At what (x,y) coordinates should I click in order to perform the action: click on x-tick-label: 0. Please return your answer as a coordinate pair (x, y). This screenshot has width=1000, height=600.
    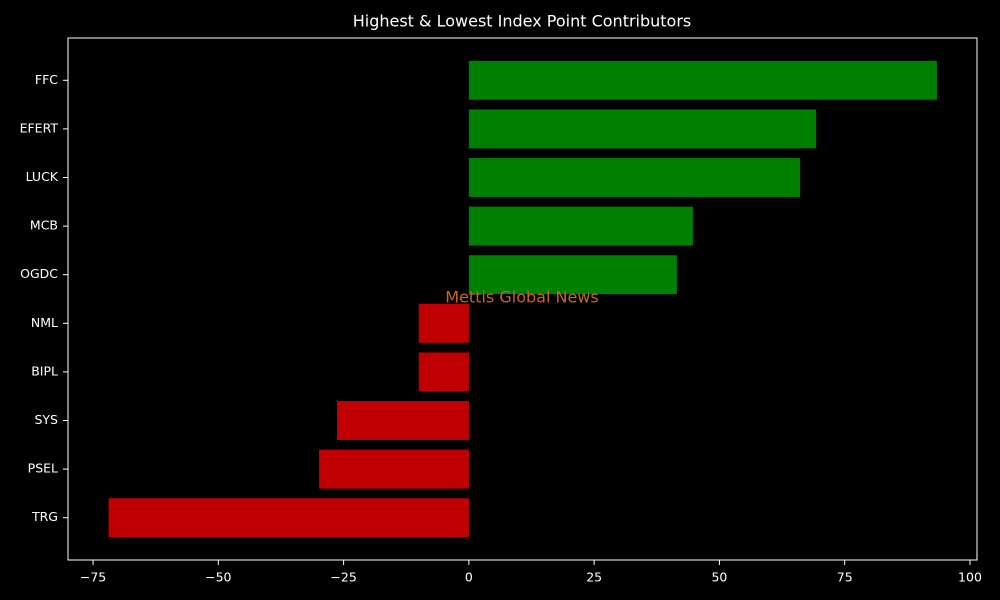
    Looking at the image, I should click on (469, 577).